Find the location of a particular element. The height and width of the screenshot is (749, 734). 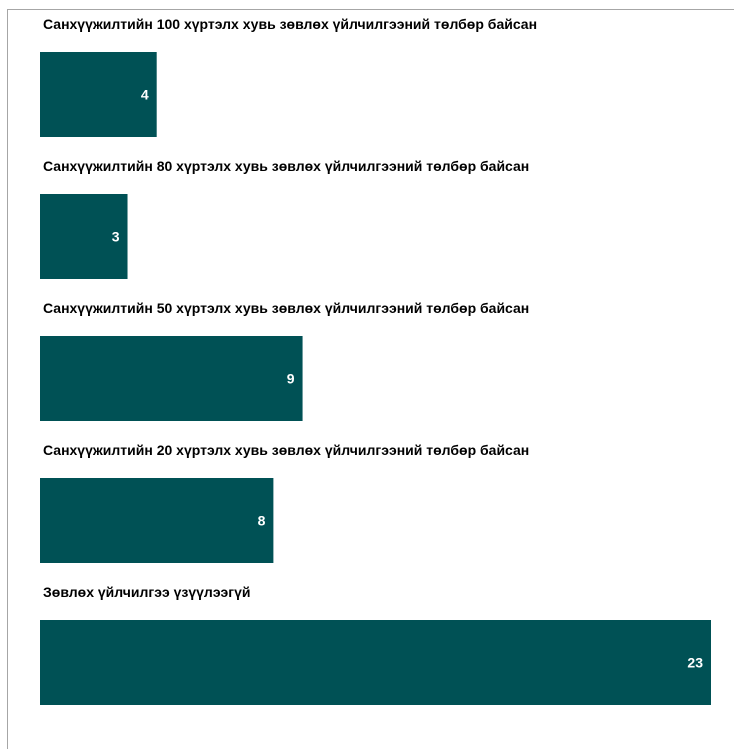

bar-value-label: 9 is located at coordinates (291, 379).